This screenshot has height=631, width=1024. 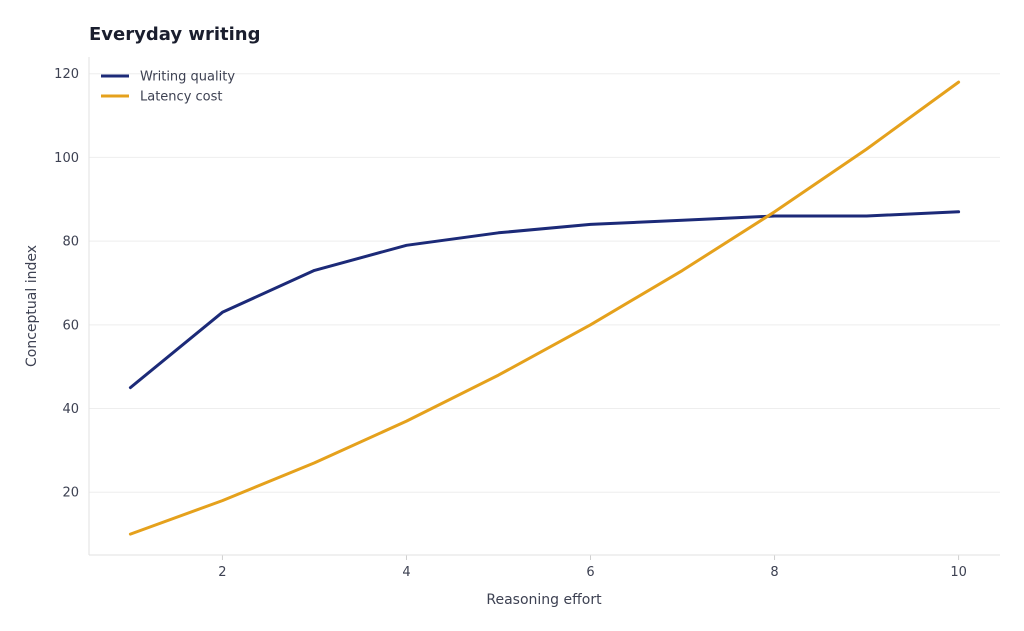 I want to click on legend-label-writing-quality: Writing quality, so click(x=187, y=77).